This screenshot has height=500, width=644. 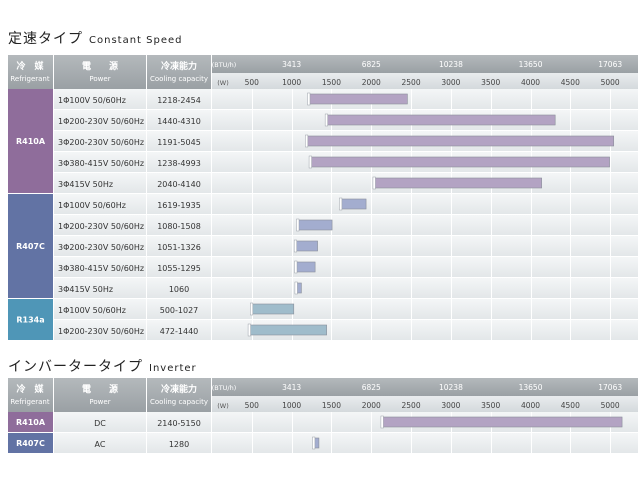 I want to click on constant-capacity-label: 500-1027, so click(x=179, y=310).